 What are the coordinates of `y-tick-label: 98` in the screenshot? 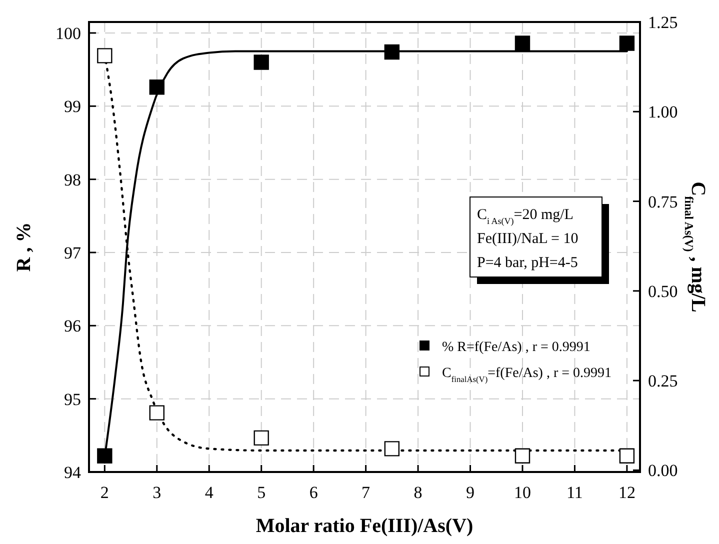 It's located at (72, 180).